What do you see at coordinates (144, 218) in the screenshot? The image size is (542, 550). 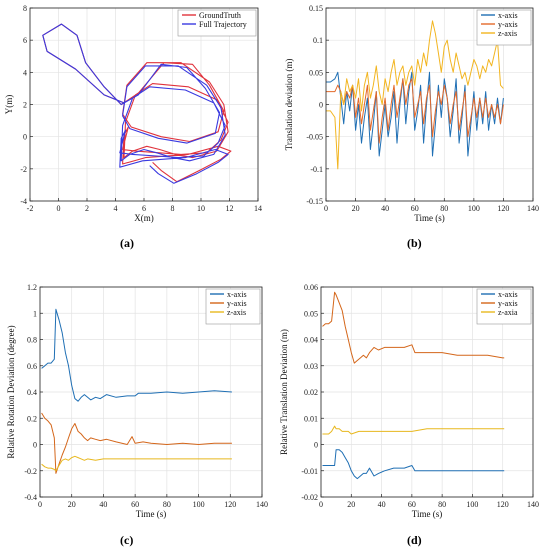 I see `x-axis-label: X(m)` at bounding box center [144, 218].